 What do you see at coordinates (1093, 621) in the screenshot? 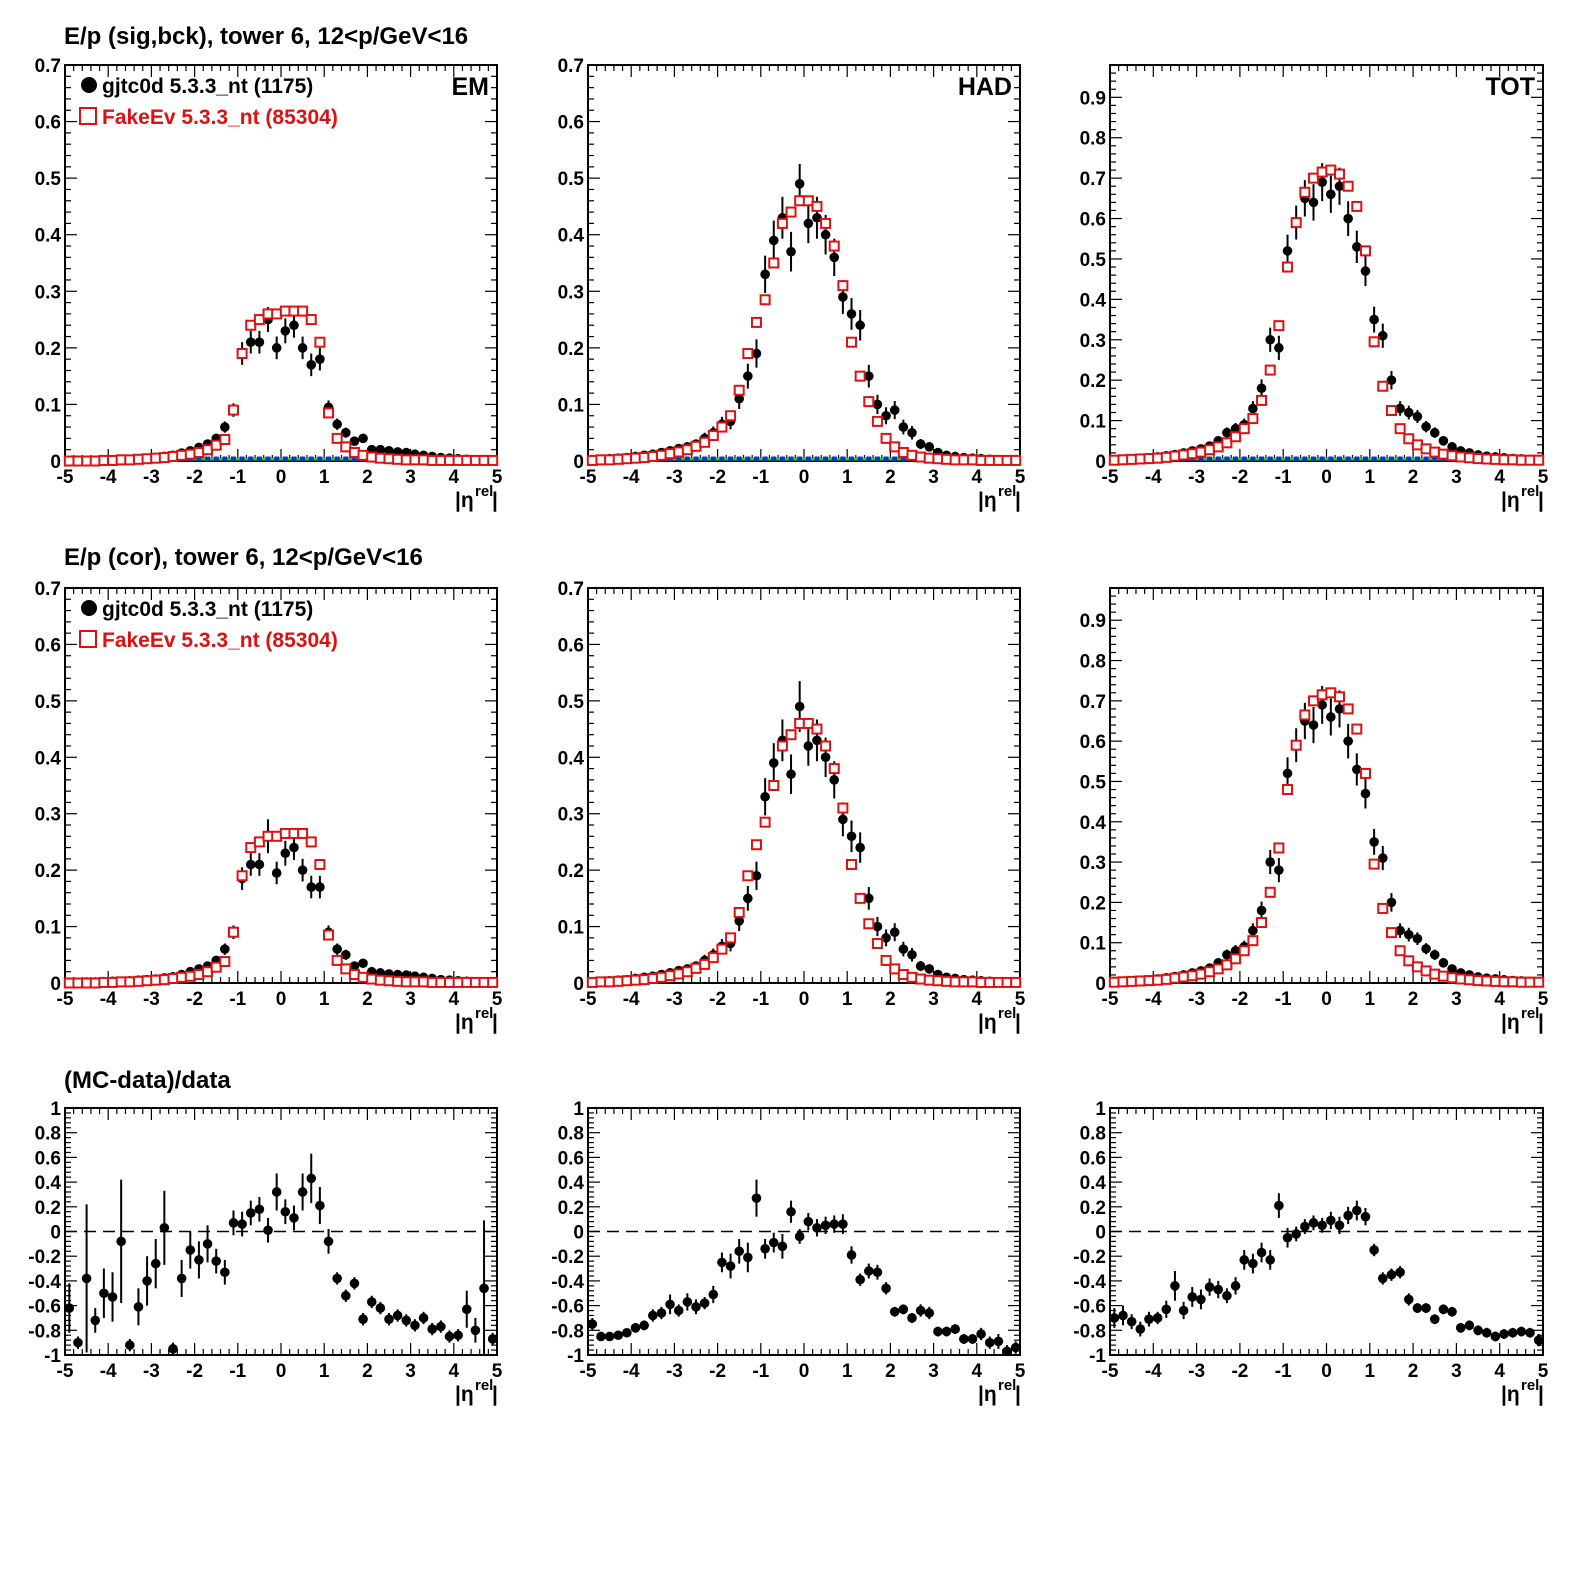
I see `y-tick-label: 0.9` at bounding box center [1093, 621].